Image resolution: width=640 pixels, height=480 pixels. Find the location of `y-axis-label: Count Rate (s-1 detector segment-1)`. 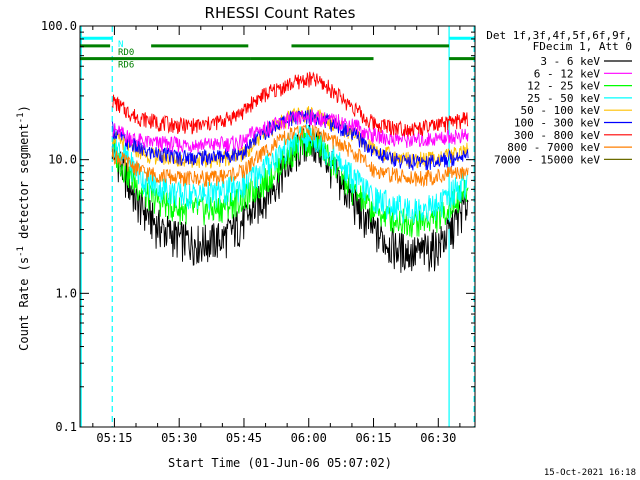

y-axis-label: Count Rate (s-1 detector segment-1) is located at coordinates (23, 228).